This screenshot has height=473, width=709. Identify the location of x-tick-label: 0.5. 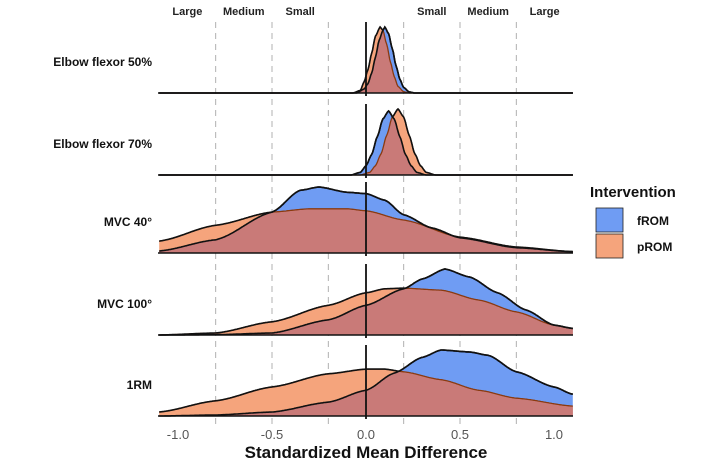
(460, 434).